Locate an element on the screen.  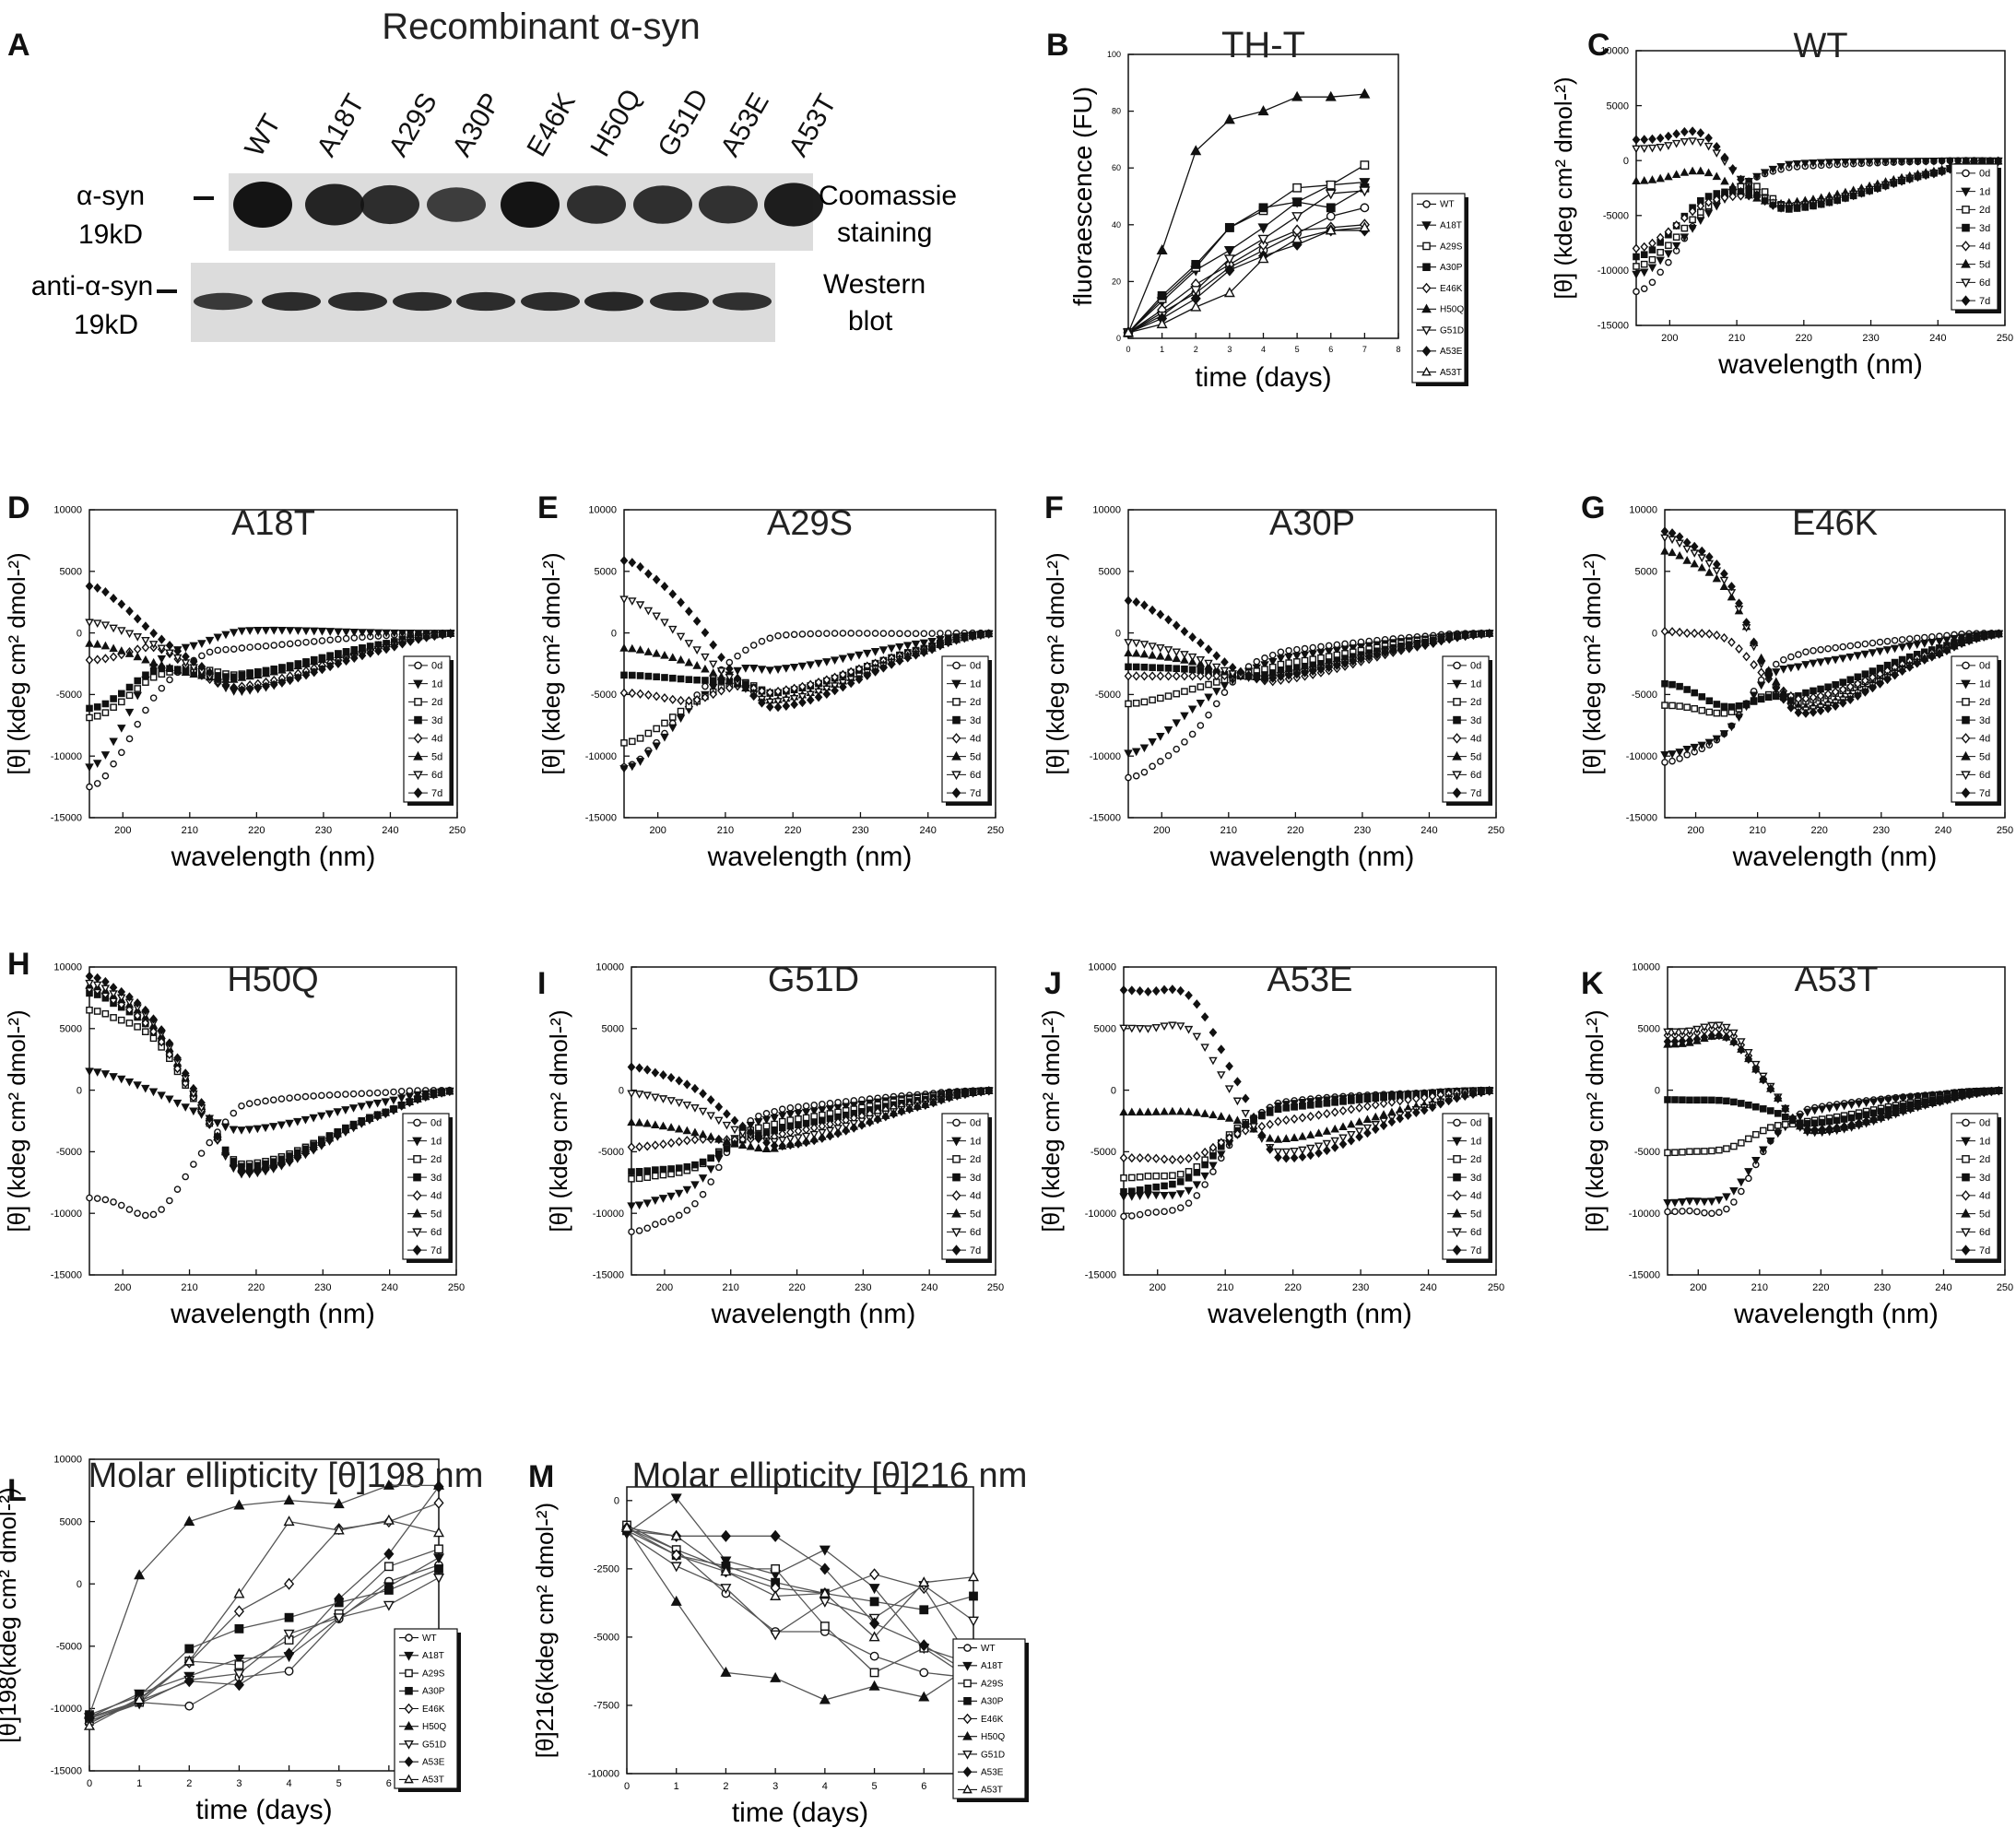
legend-label-h50q: H50Q is located at coordinates (1452, 310).